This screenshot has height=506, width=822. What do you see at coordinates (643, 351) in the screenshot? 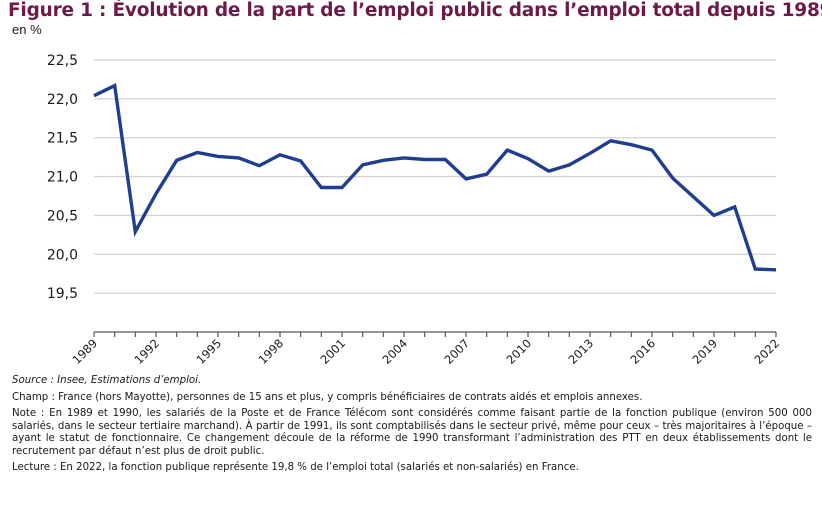
I see `x-tick-label: 2016` at bounding box center [643, 351].